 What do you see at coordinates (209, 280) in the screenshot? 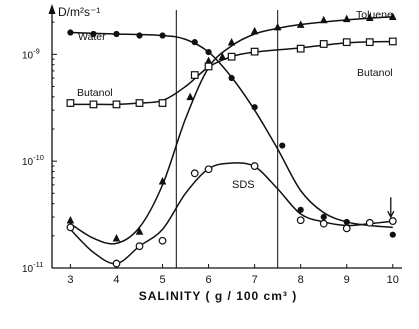
I see `x-tick-label: 6` at bounding box center [209, 280].